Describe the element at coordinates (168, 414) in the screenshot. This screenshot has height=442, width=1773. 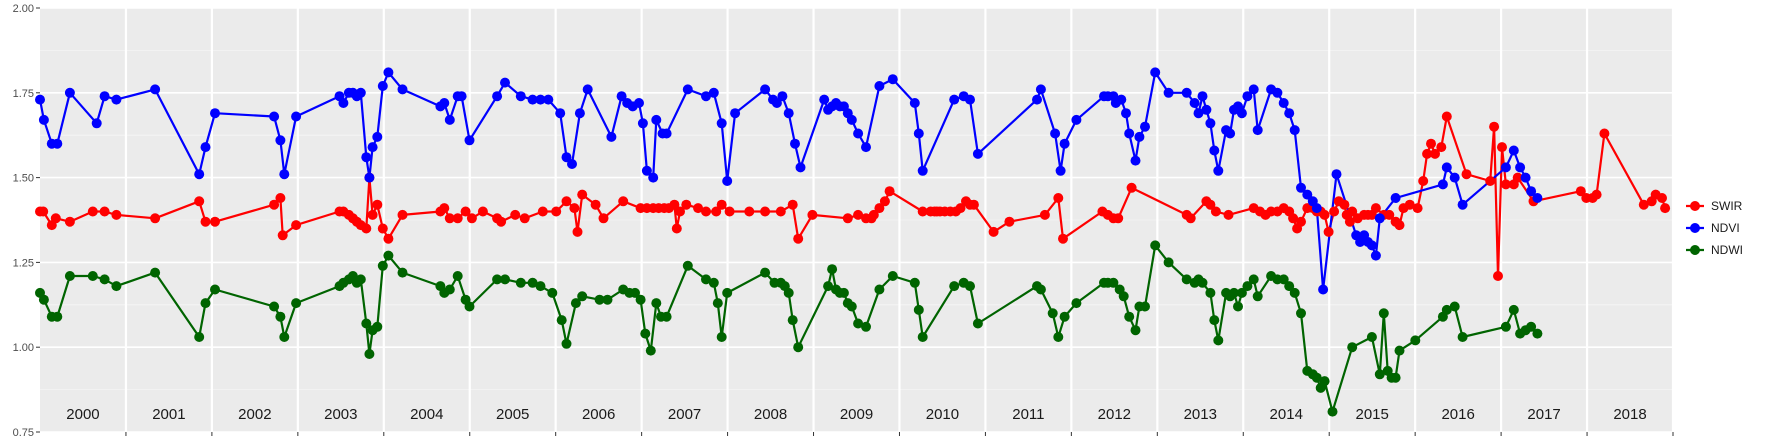
I see `year-label-2001: 2001` at that location.